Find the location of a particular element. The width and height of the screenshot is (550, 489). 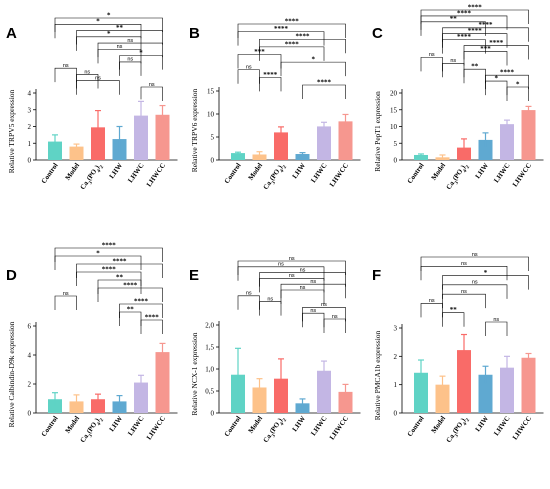

y-tick-label: 2 is located at coordinates (30, 385).